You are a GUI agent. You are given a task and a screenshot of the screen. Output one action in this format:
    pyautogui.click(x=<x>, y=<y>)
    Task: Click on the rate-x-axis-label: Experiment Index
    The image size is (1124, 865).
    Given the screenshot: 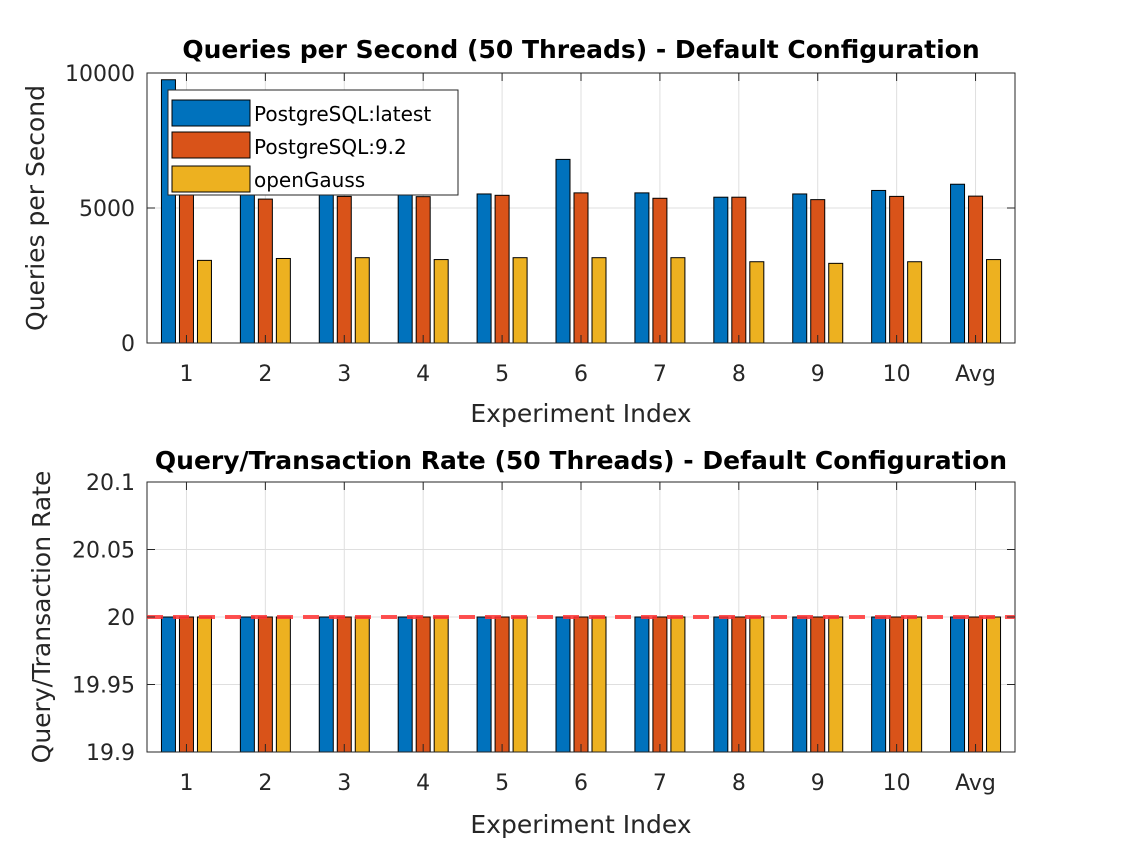 What is the action you would take?
    pyautogui.click(x=580, y=824)
    